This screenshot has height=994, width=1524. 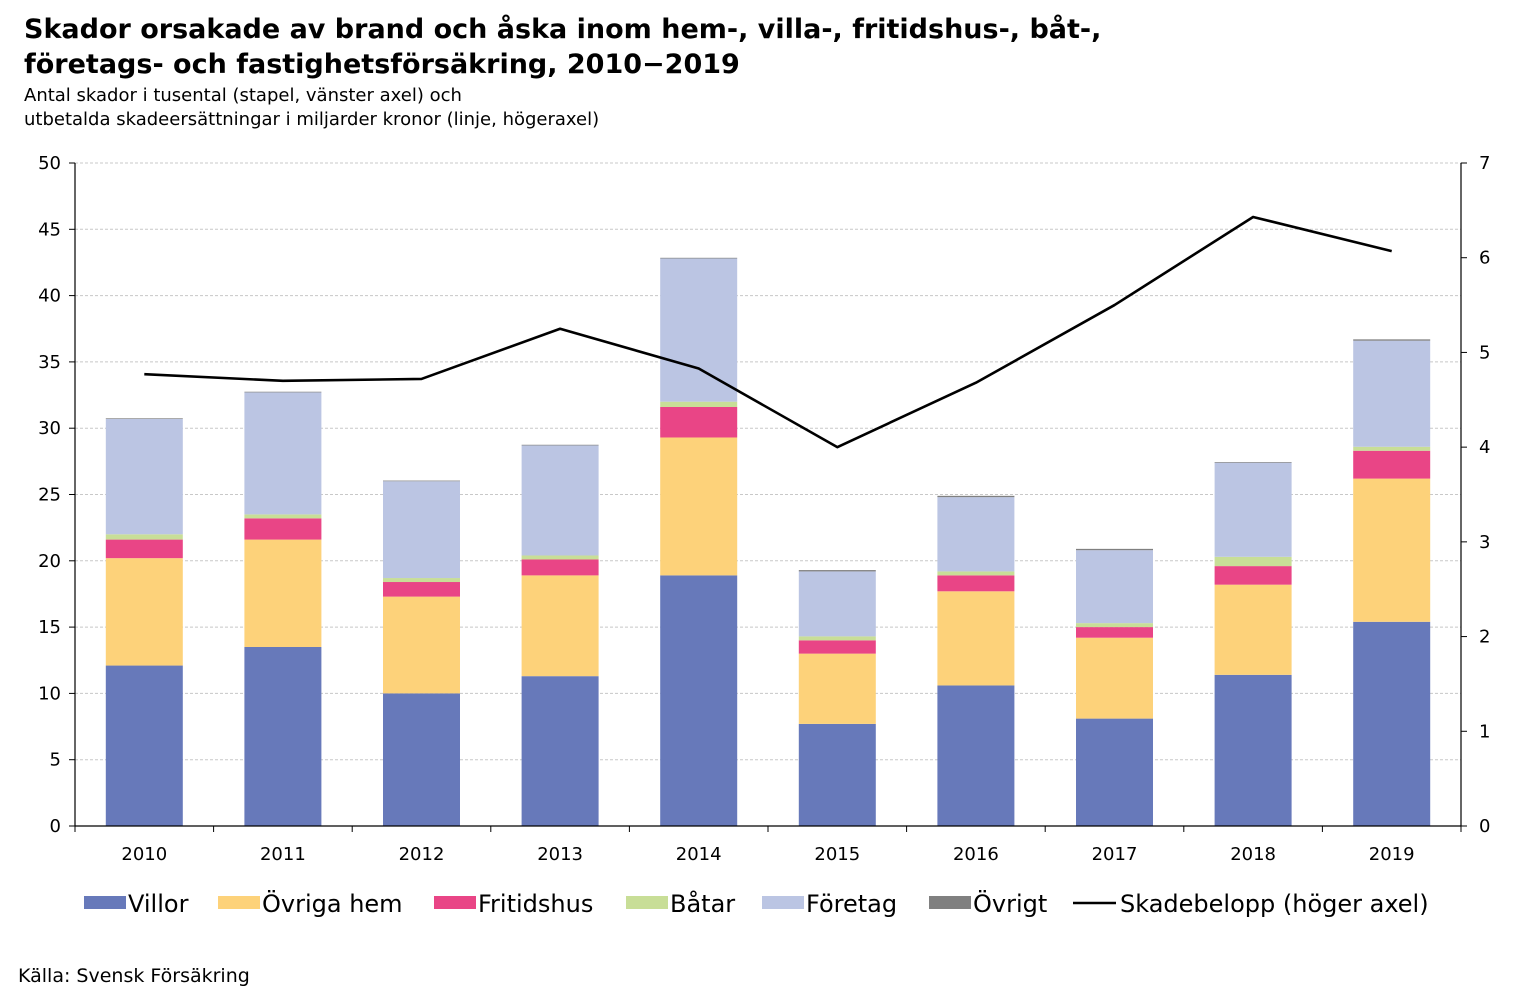 What do you see at coordinates (49, 428) in the screenshot?
I see `left-axis-tick-label: 30` at bounding box center [49, 428].